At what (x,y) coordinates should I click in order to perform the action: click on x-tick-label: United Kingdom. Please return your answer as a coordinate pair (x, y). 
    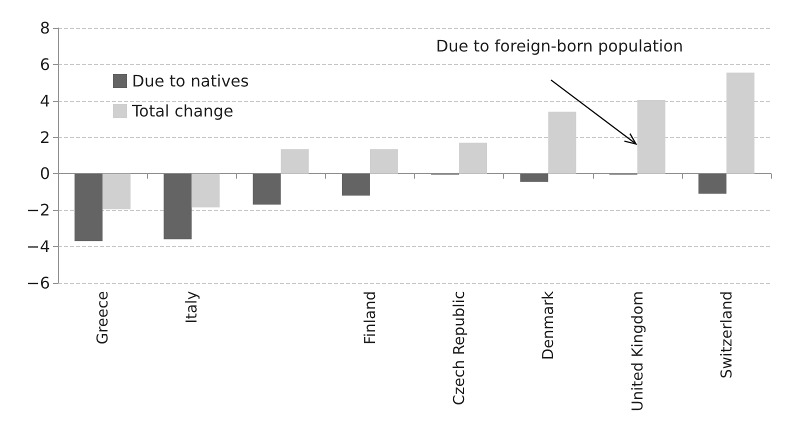
    Looking at the image, I should click on (637, 351).